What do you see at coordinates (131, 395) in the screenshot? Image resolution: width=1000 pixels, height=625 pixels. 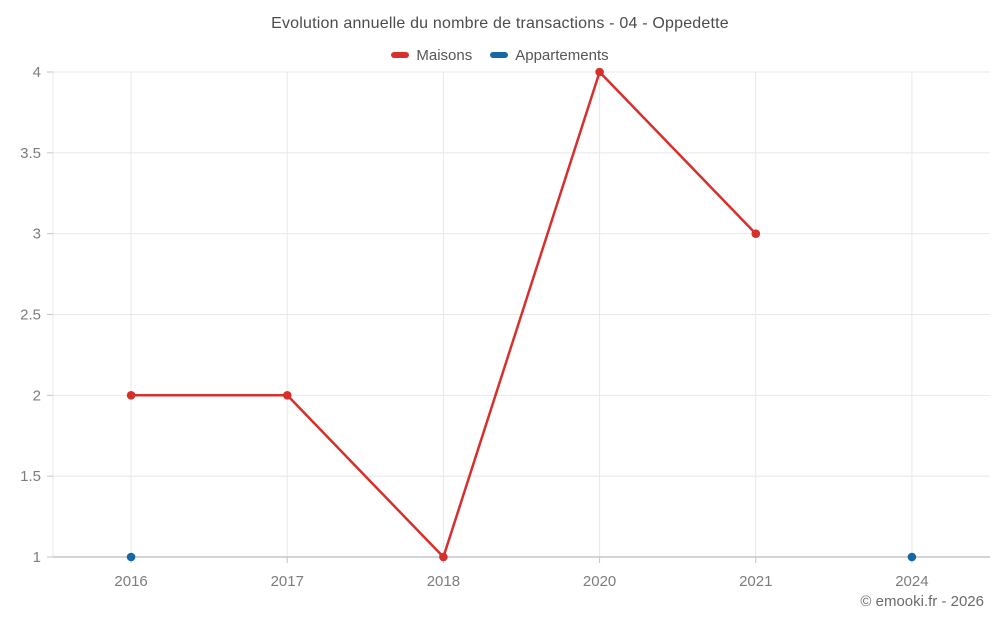 I see `data-point-maisons-2016` at bounding box center [131, 395].